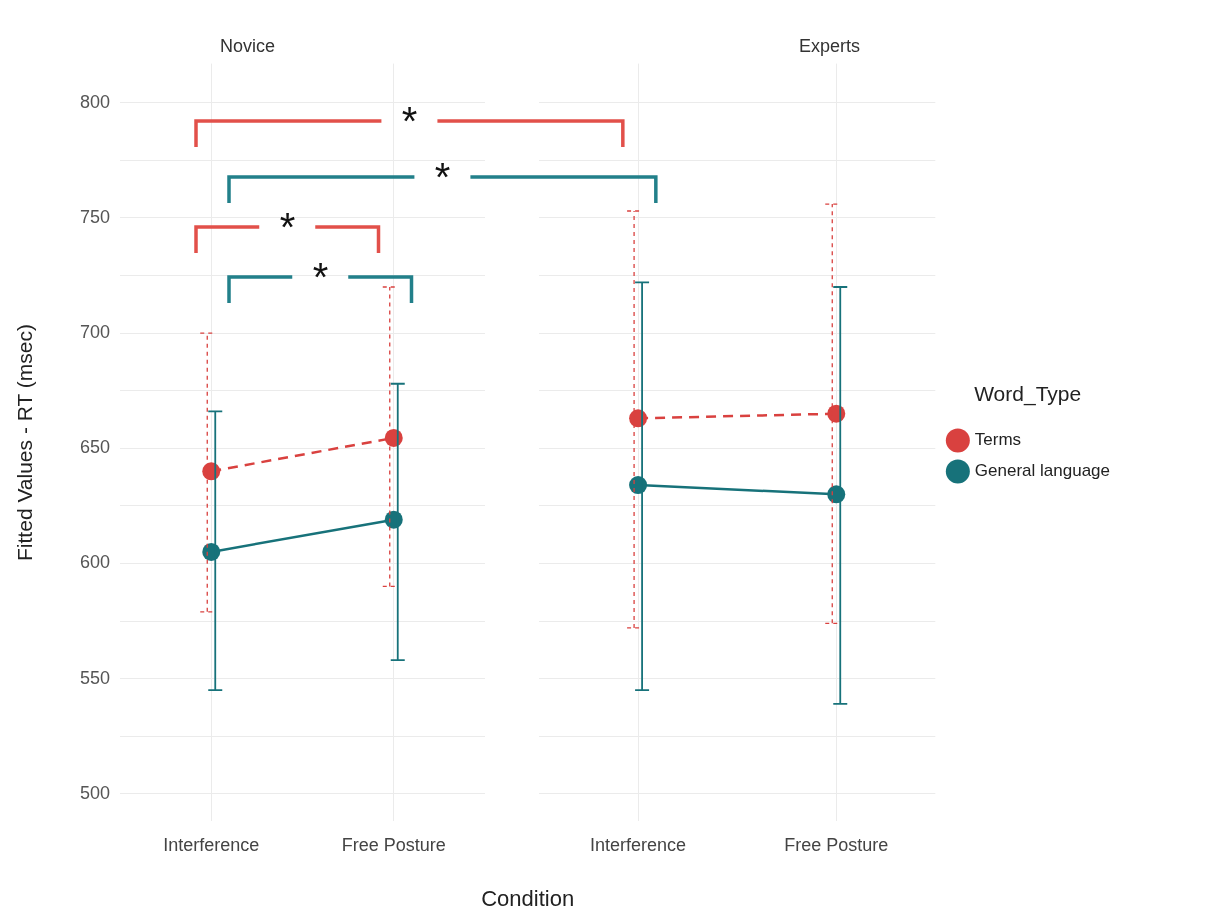 Image resolution: width=1210 pixels, height=923 pixels. Describe the element at coordinates (528, 899) in the screenshot. I see `x-axis-title: Condition` at that location.